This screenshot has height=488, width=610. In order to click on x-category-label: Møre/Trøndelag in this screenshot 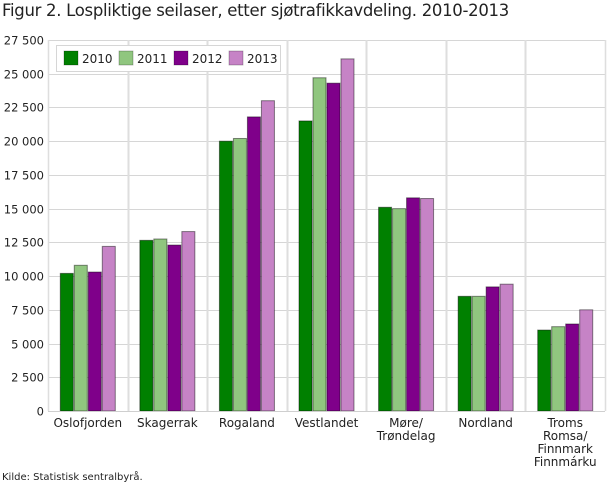, I will do `click(406, 429)`.